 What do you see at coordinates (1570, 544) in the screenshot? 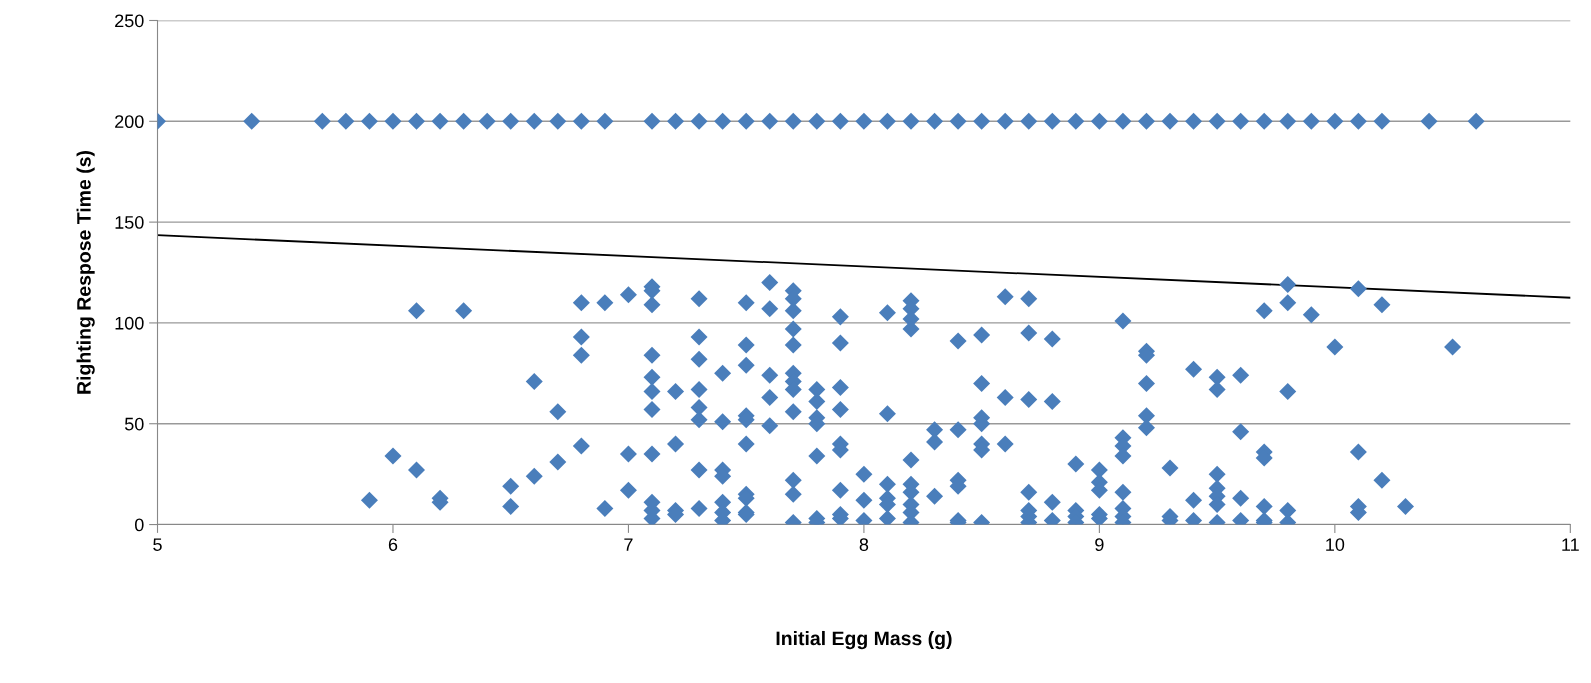
I see `x-tick-label: 11` at bounding box center [1570, 544].